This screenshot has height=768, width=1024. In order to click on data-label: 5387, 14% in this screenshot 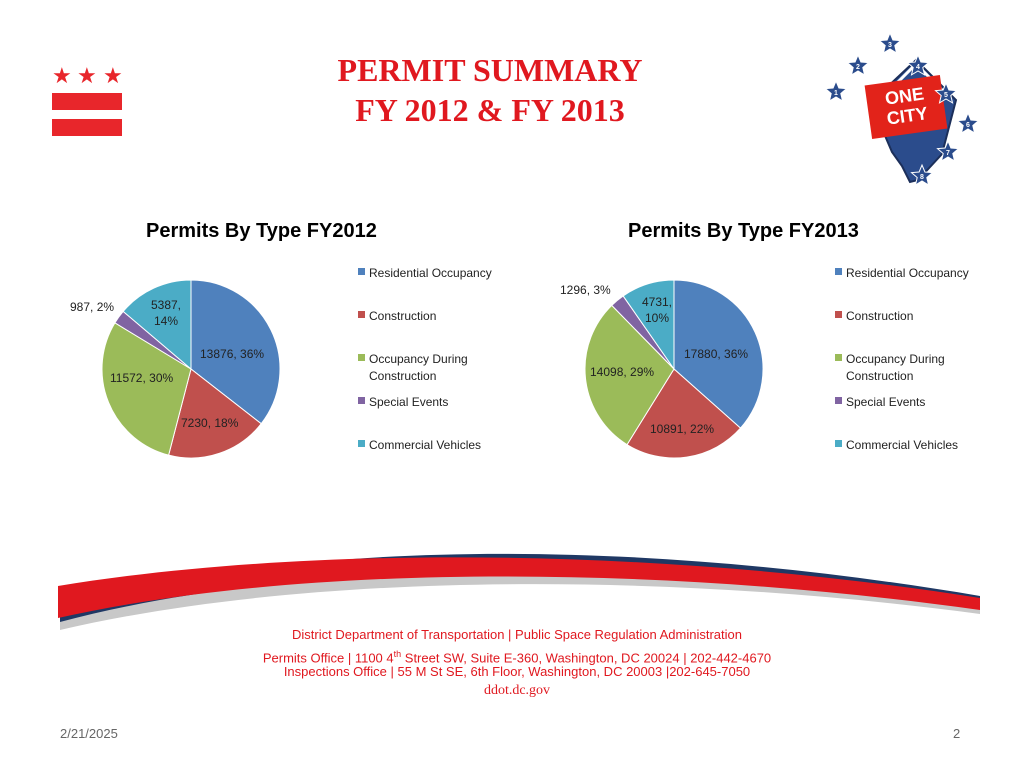, I will do `click(166, 313)`.